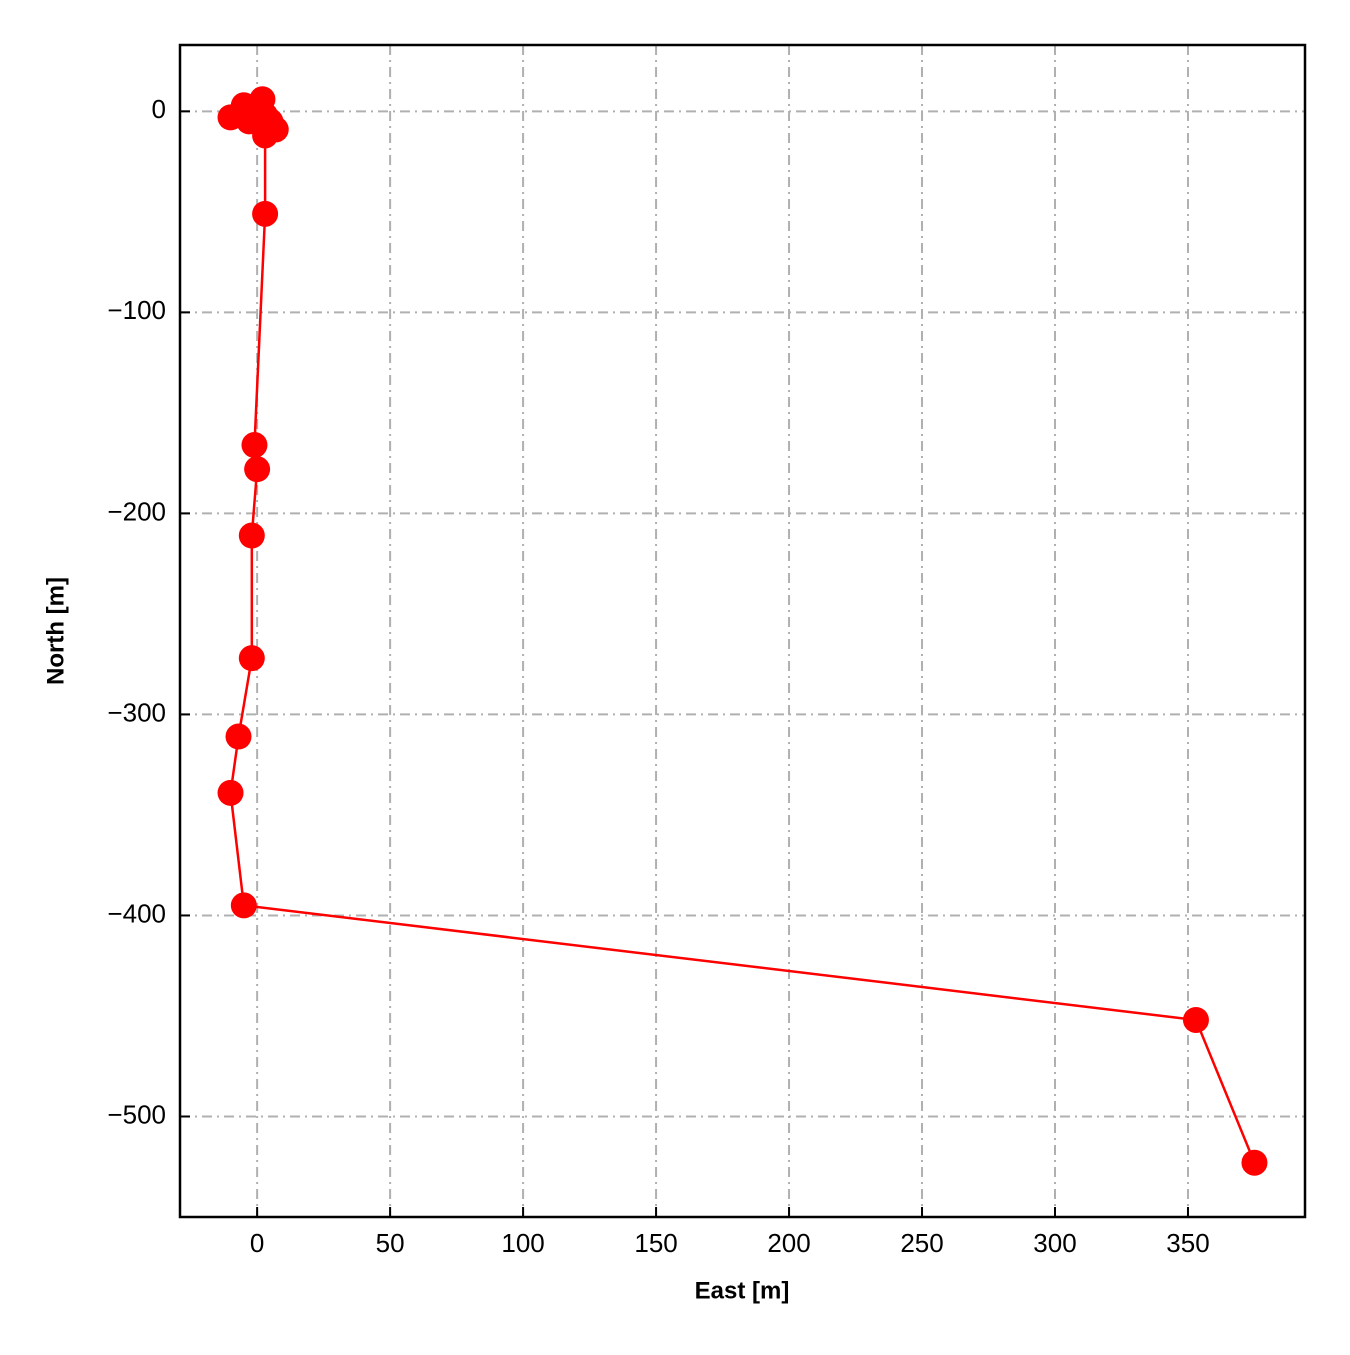 The width and height of the screenshot is (1350, 1355). I want to click on x-tick-label: 200, so click(788, 1243).